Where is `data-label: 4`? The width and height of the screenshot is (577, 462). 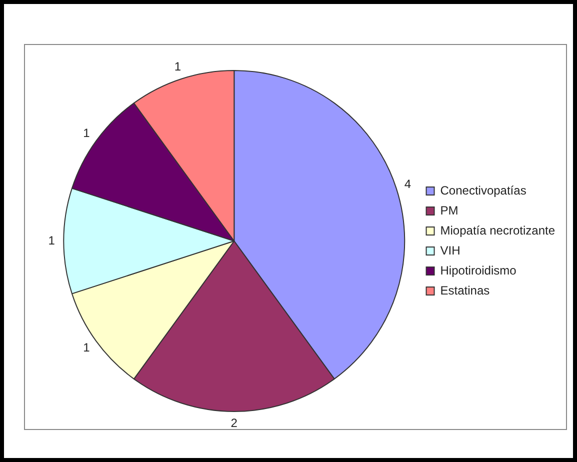 data-label: 4 is located at coordinates (408, 183).